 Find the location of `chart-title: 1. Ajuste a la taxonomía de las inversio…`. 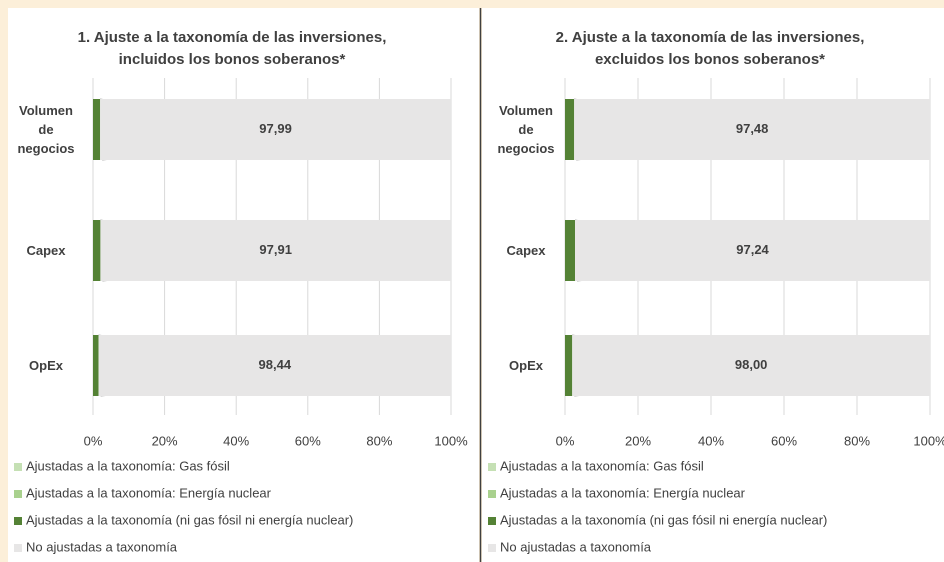

chart-title: 1. Ajuste a la taxonomía de las inversio… is located at coordinates (232, 37).